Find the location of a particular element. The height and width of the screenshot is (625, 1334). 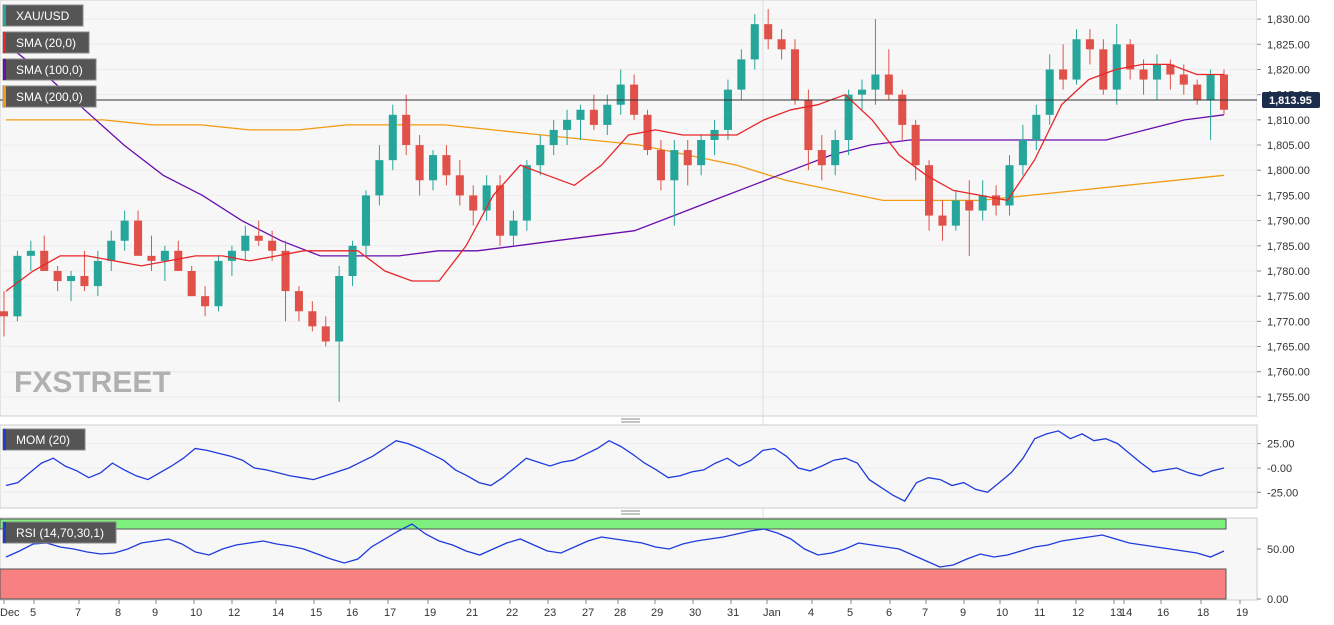

x-tick-label: 11 is located at coordinates (1039, 613).